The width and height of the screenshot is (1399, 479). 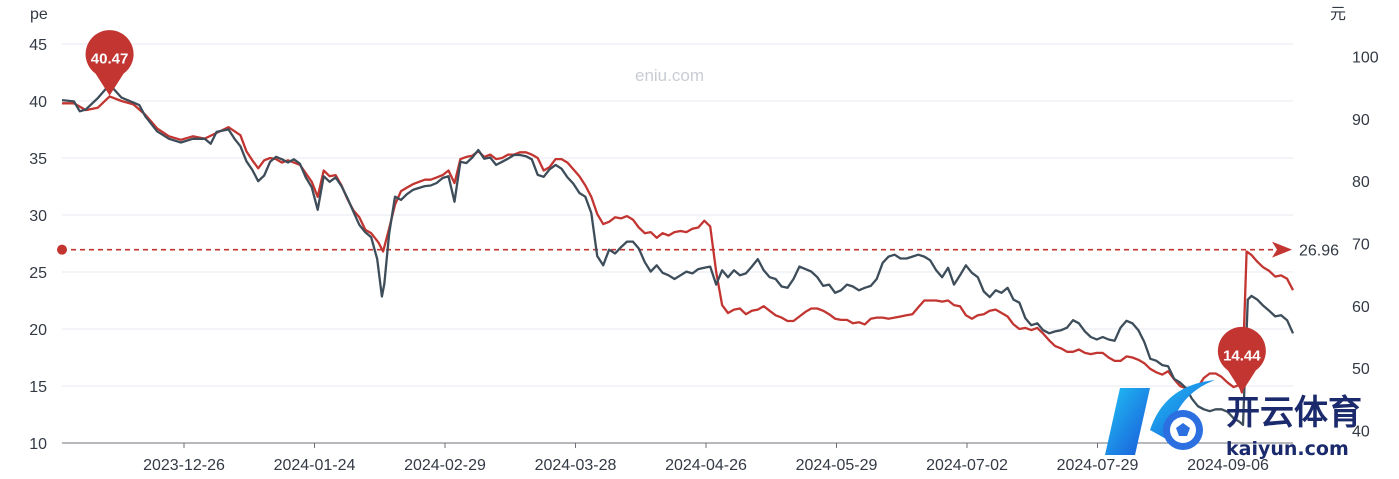 What do you see at coordinates (1361, 369) in the screenshot?
I see `right-tick-label: 50` at bounding box center [1361, 369].